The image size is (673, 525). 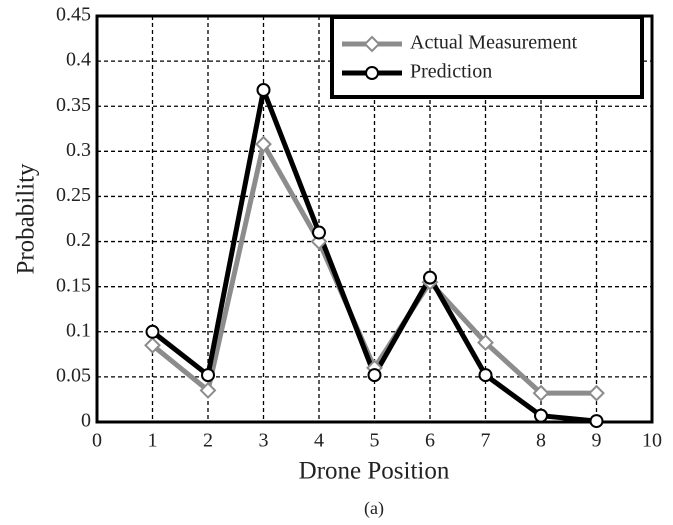 I want to click on x-tick-label: 9, so click(x=597, y=441).